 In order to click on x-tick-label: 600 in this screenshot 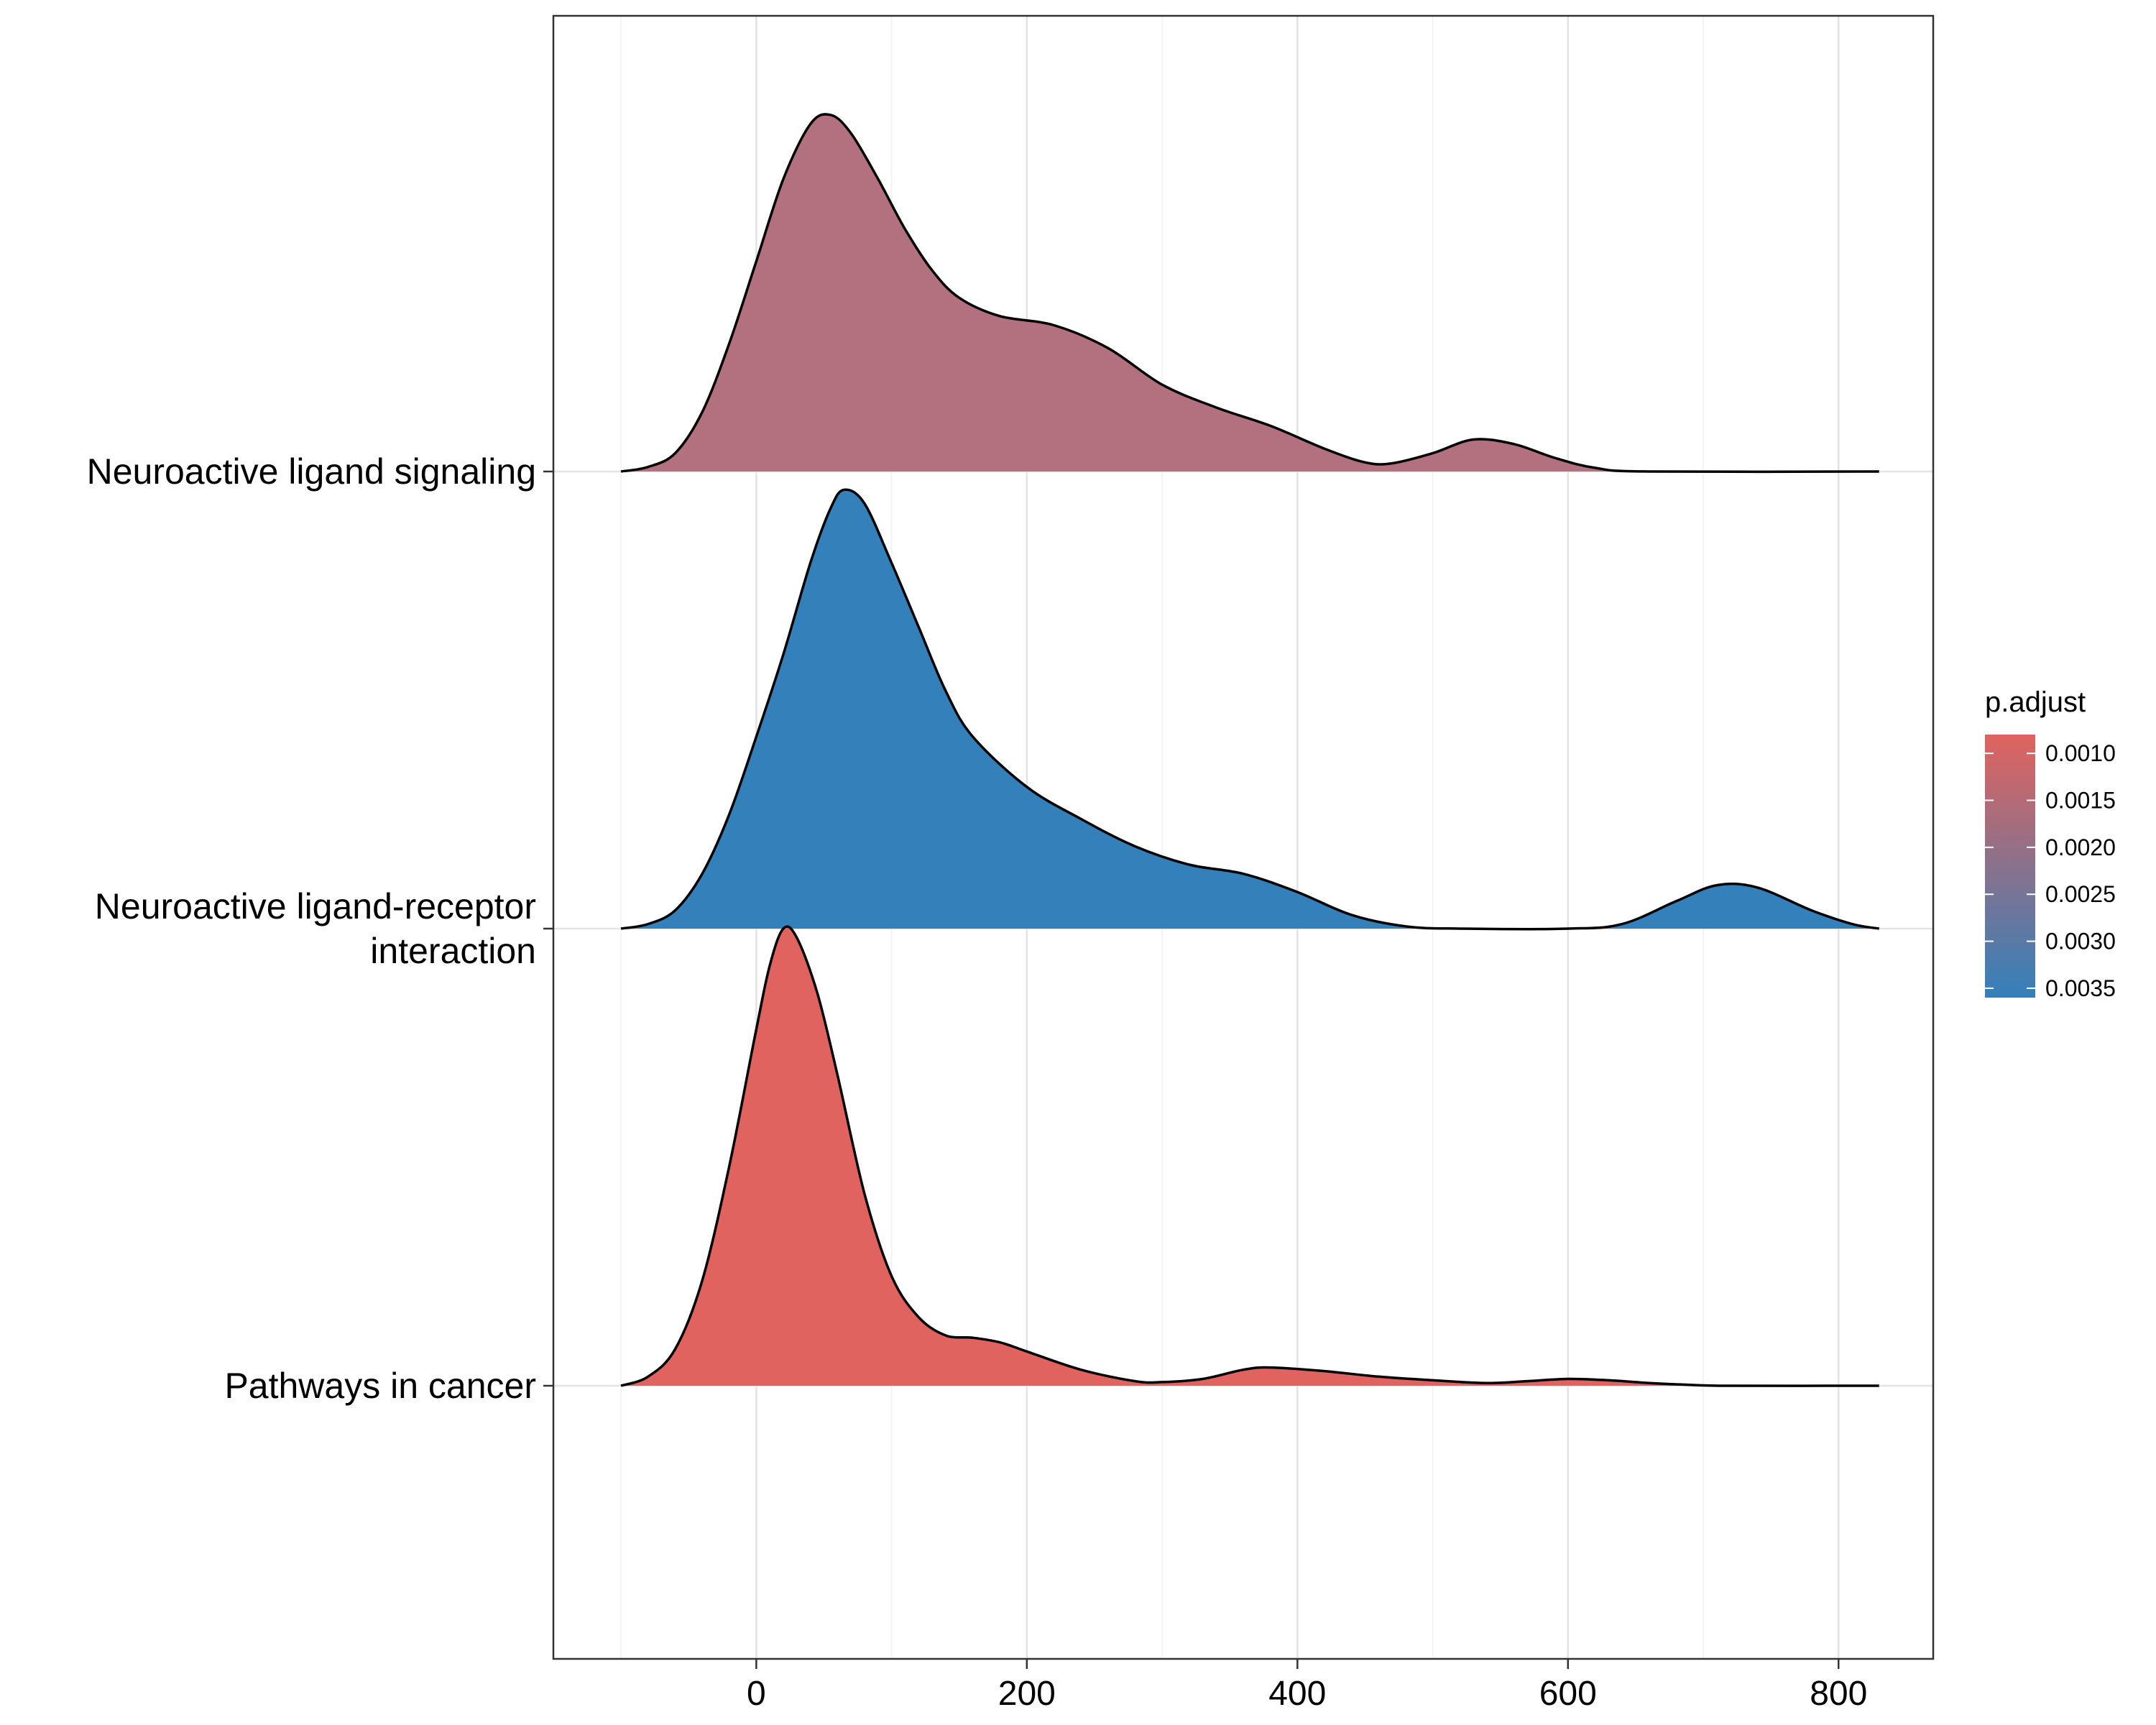, I will do `click(1568, 1694)`.